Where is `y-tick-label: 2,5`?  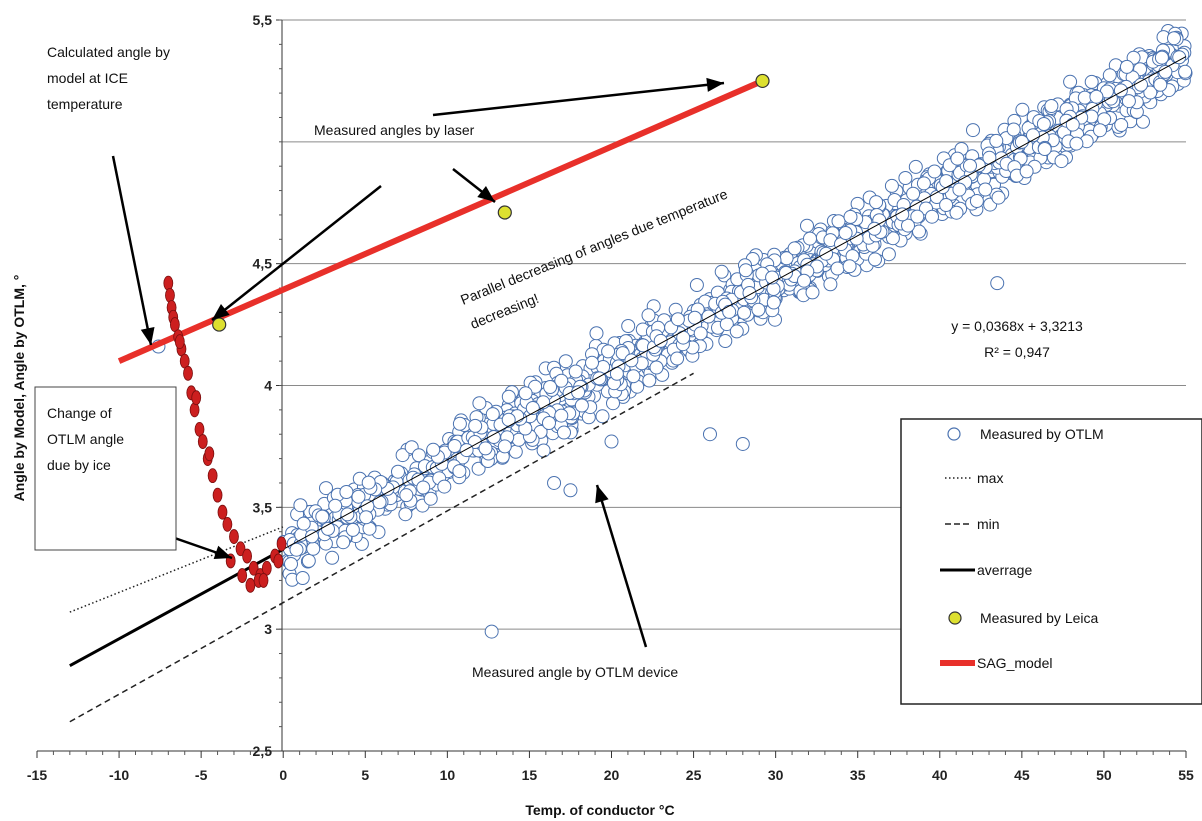 y-tick-label: 2,5 is located at coordinates (263, 751).